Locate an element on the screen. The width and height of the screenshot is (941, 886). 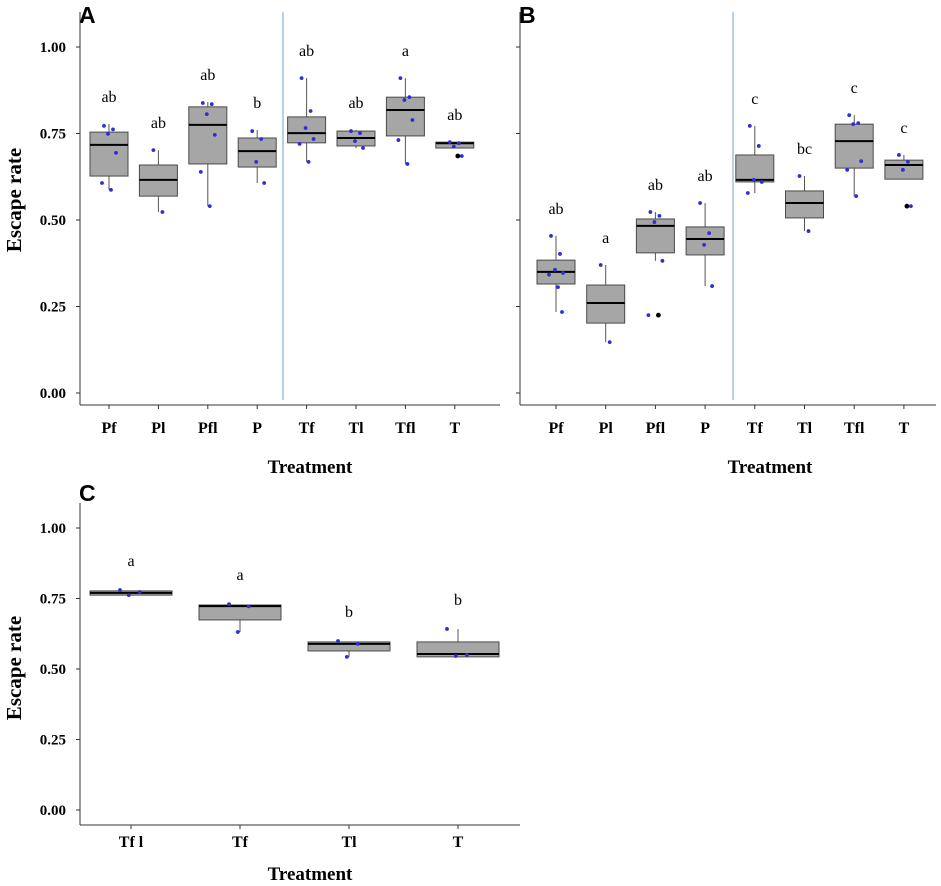
x-tick-label-B-3: P is located at coordinates (705, 428).